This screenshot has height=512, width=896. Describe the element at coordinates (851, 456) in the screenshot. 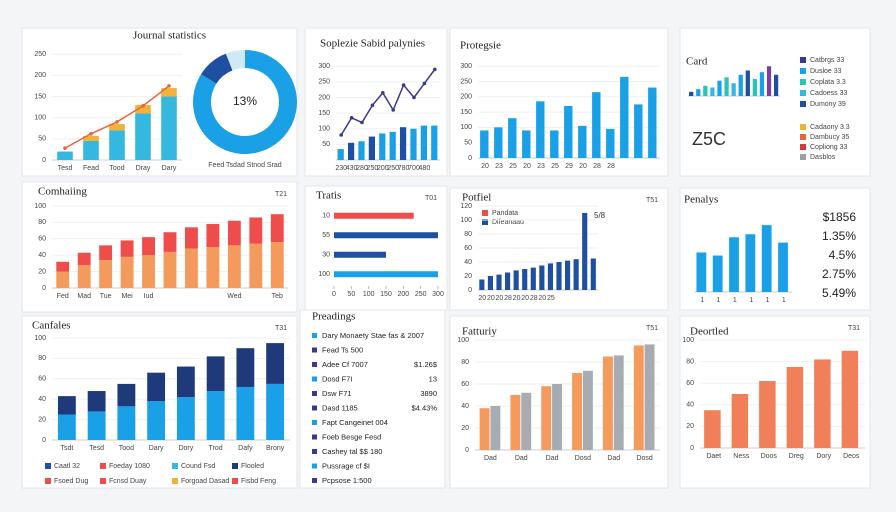

I see `x-tick-label: Deos` at that location.